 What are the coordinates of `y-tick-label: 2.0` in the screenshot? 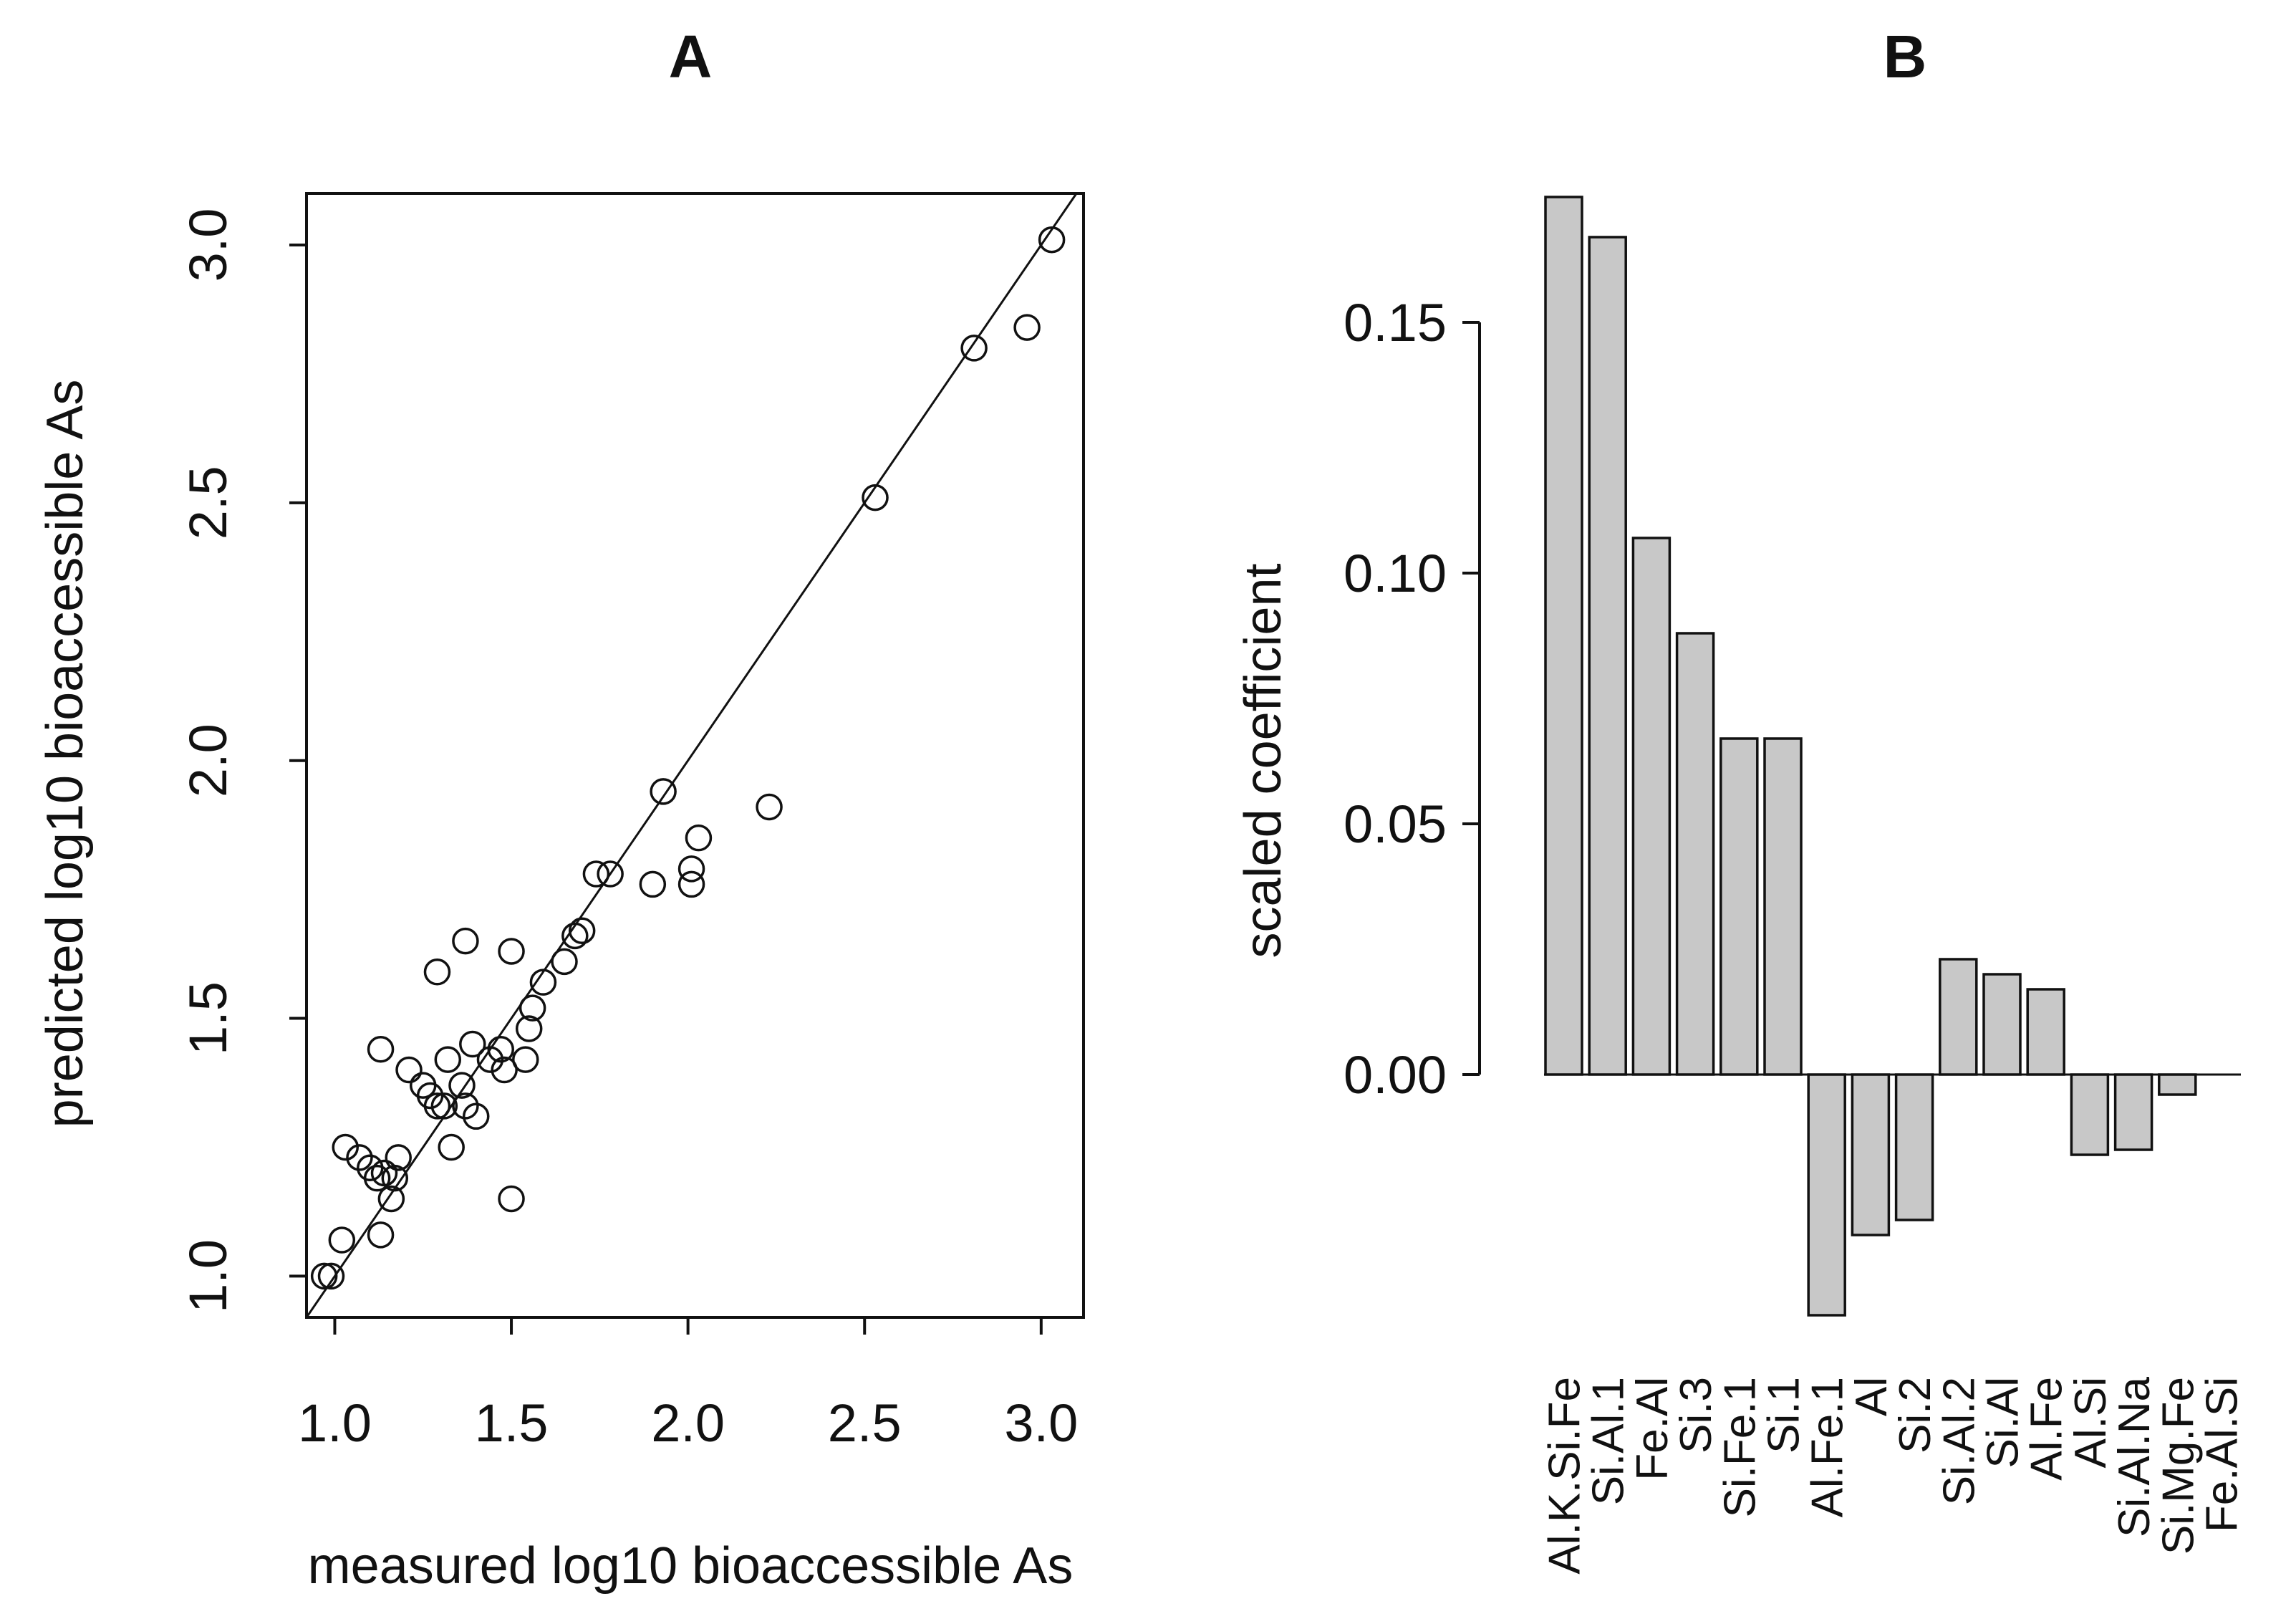 It's located at (208, 760).